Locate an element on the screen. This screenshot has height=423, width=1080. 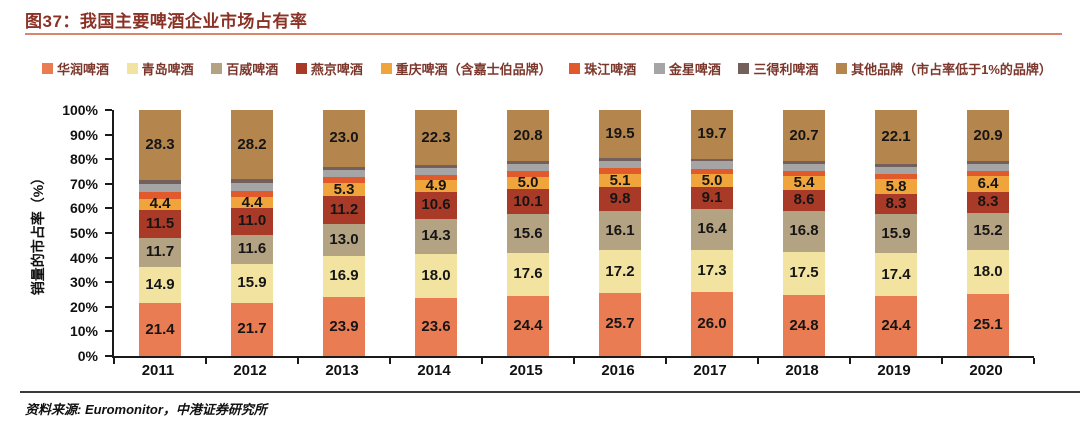
bar-segment: 20.8 is located at coordinates (528, 136).